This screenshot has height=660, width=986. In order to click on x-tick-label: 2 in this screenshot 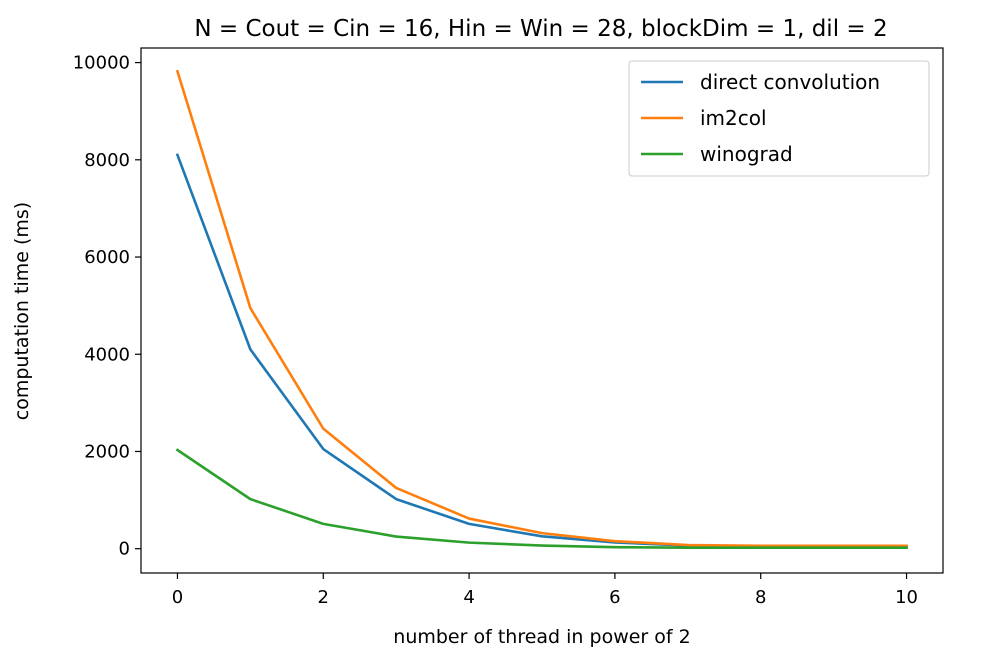, I will do `click(323, 597)`.